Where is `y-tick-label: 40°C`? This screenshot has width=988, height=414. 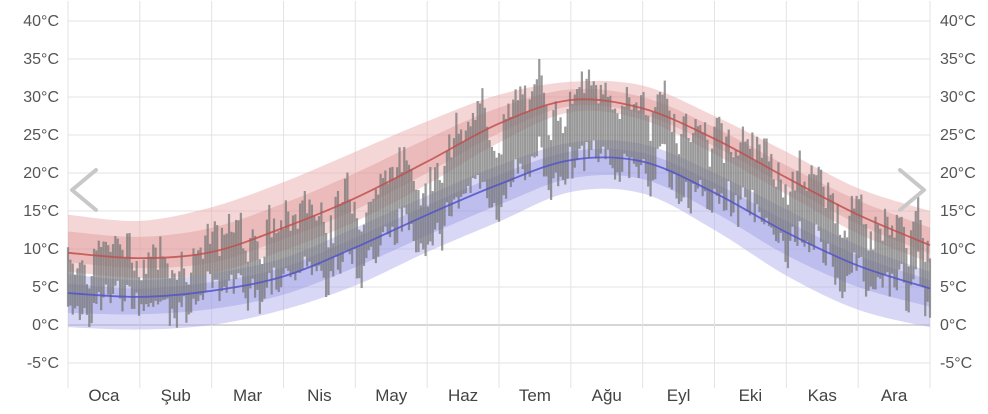 y-tick-label: 40°C is located at coordinates (41, 21).